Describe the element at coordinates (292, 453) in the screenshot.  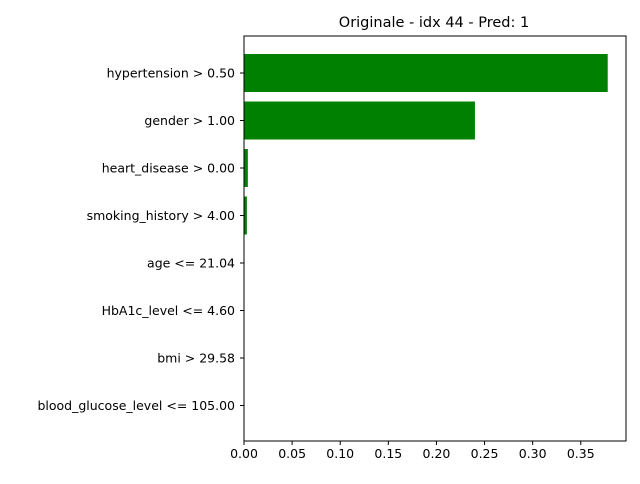
I see `x-tick-label-1: 0.05` at that location.